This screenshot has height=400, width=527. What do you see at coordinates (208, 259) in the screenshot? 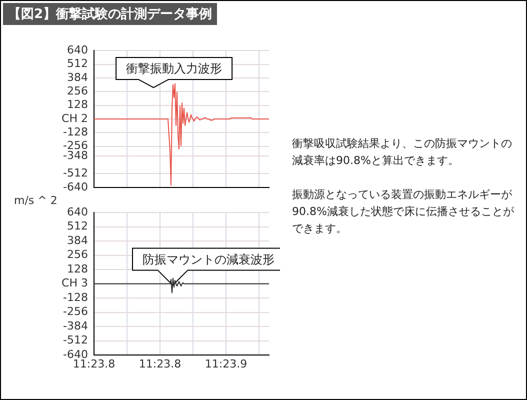
I see `annotation: 防振マウントの減衰波形` at bounding box center [208, 259].